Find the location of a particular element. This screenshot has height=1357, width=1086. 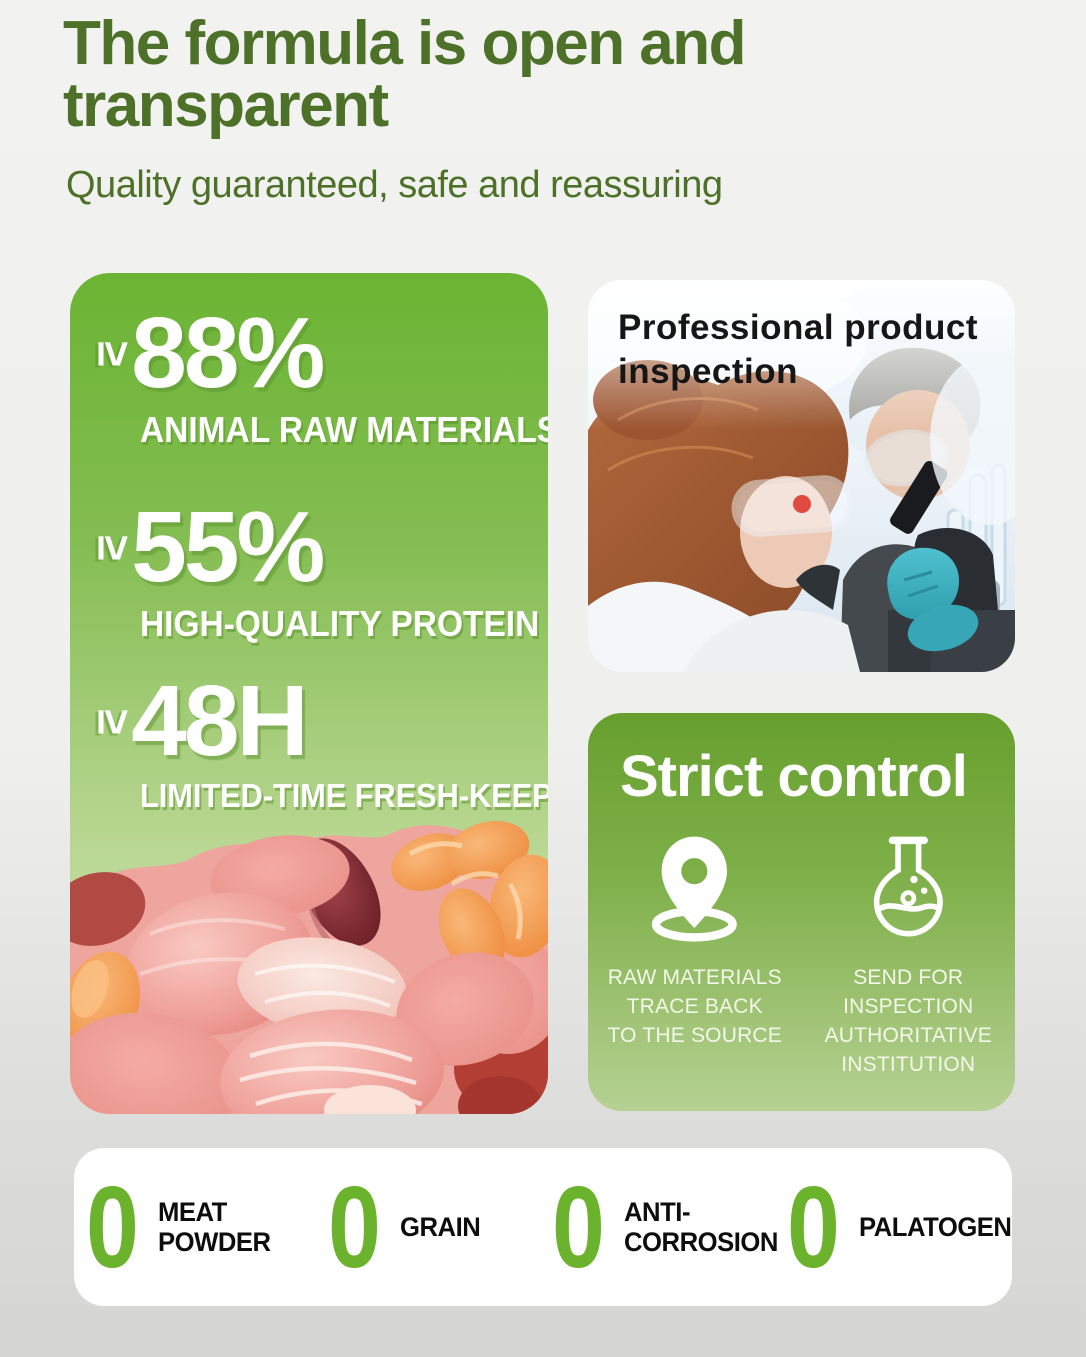

caption-line: TO THE SOURCE is located at coordinates (695, 1035).